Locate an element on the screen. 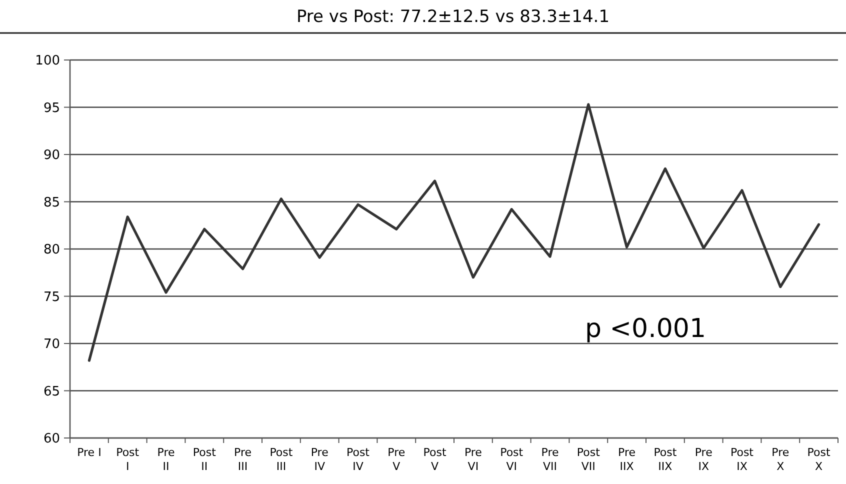 The image size is (846, 484). x-tick-label: Post IX is located at coordinates (742, 459).